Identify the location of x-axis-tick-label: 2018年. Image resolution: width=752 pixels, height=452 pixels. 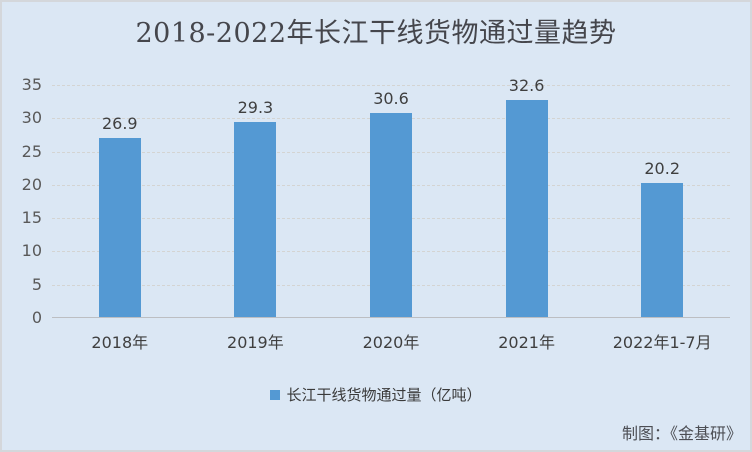
(120, 342).